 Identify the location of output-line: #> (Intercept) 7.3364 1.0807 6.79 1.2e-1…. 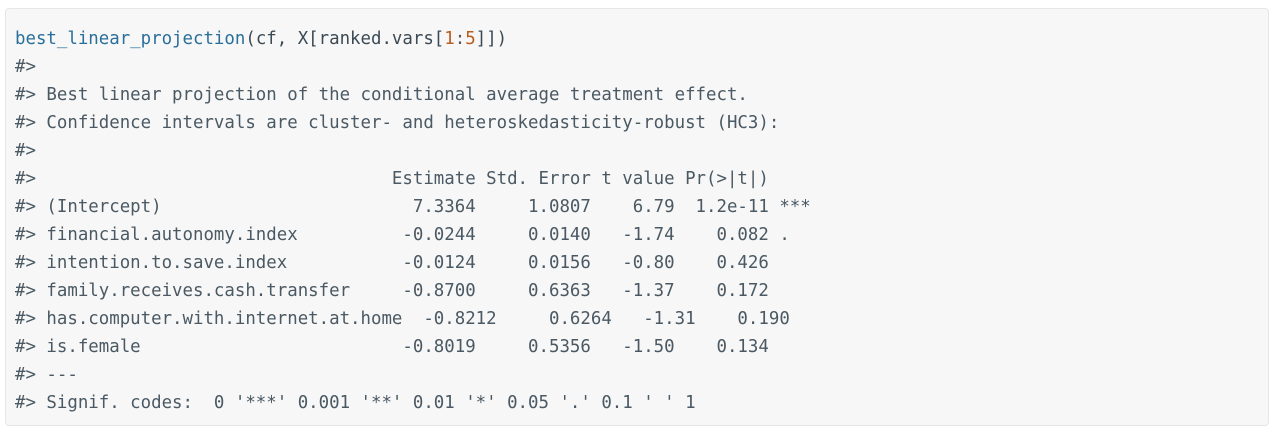
(413, 207).